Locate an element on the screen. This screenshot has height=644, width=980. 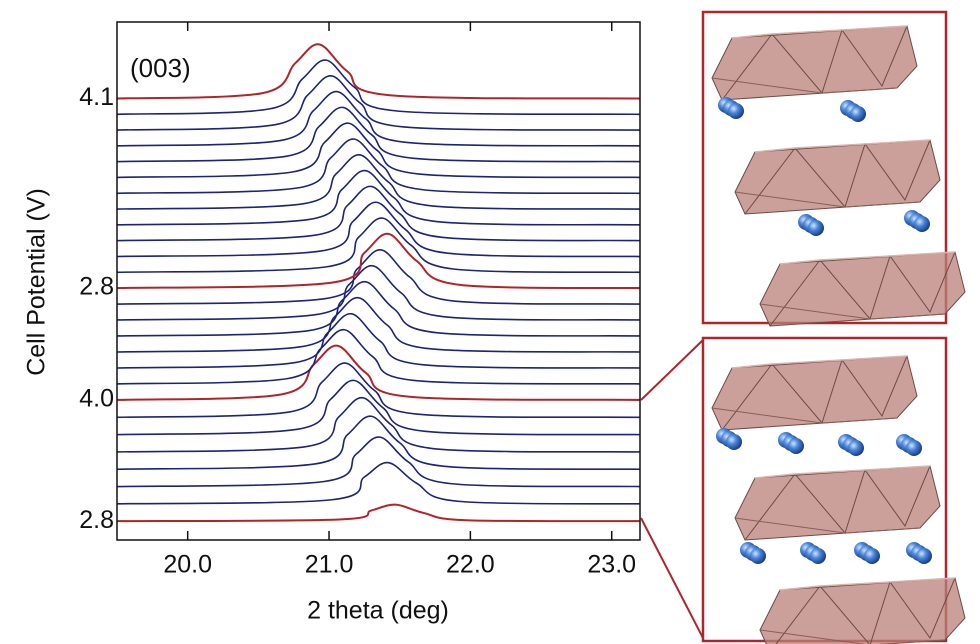
x-tick-label: 21.0 is located at coordinates (329, 565).